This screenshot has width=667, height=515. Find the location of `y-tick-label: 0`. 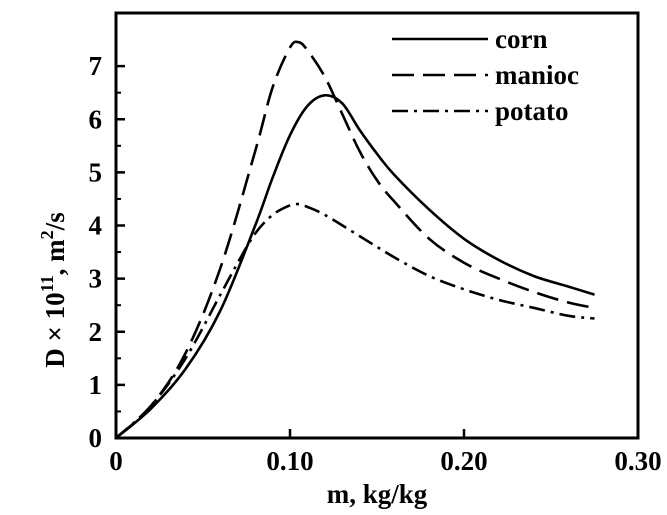

y-tick-label: 0 is located at coordinates (96, 438).